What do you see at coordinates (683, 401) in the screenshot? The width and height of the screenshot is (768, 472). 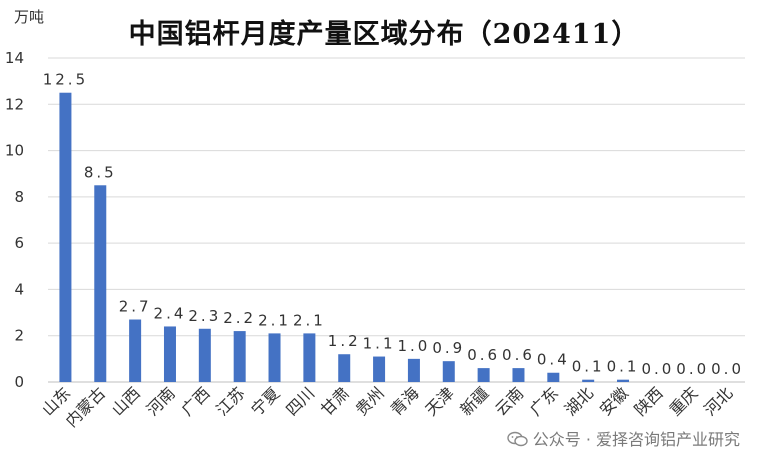 I see `category-label: 重庆` at bounding box center [683, 401].